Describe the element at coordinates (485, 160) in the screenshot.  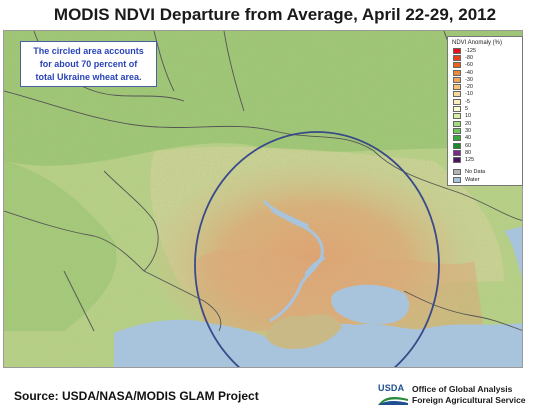
I see `legend-class-row: 125` at that location.